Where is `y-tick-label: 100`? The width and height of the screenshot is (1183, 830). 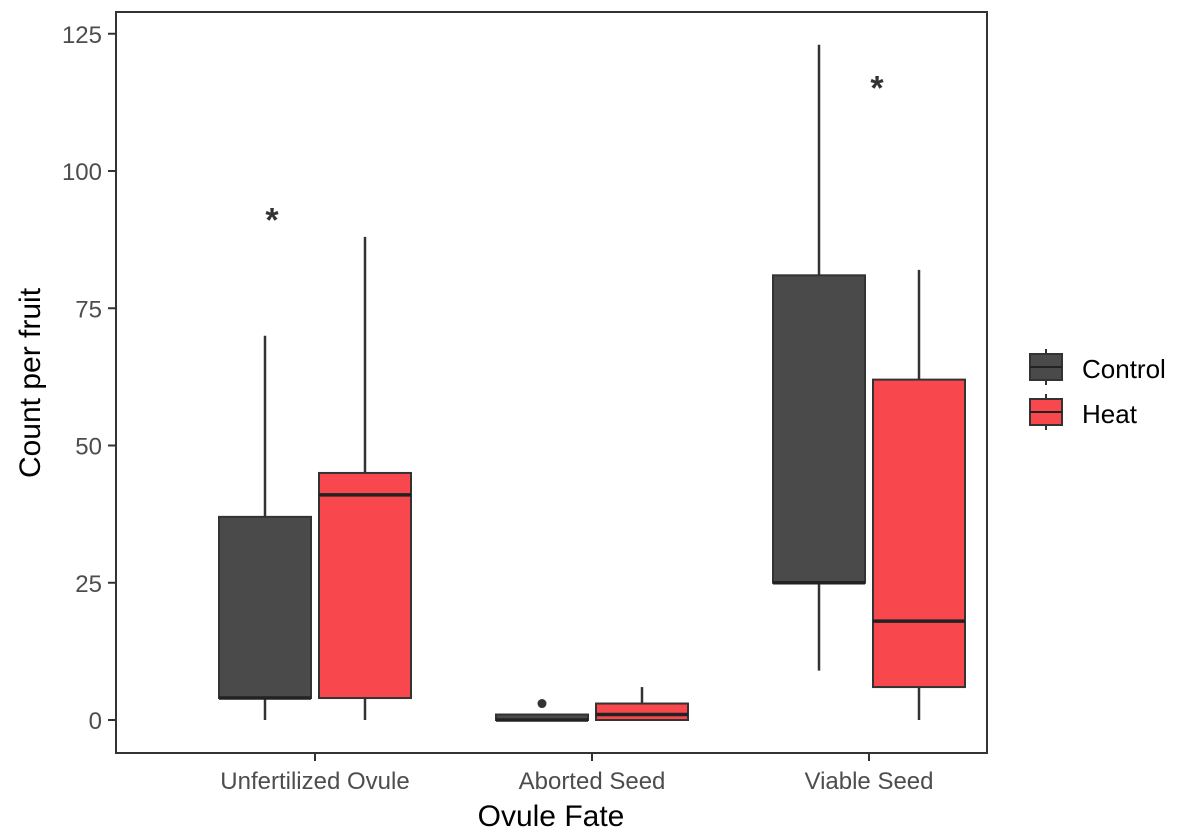
y-tick-label: 100 is located at coordinates (82, 172).